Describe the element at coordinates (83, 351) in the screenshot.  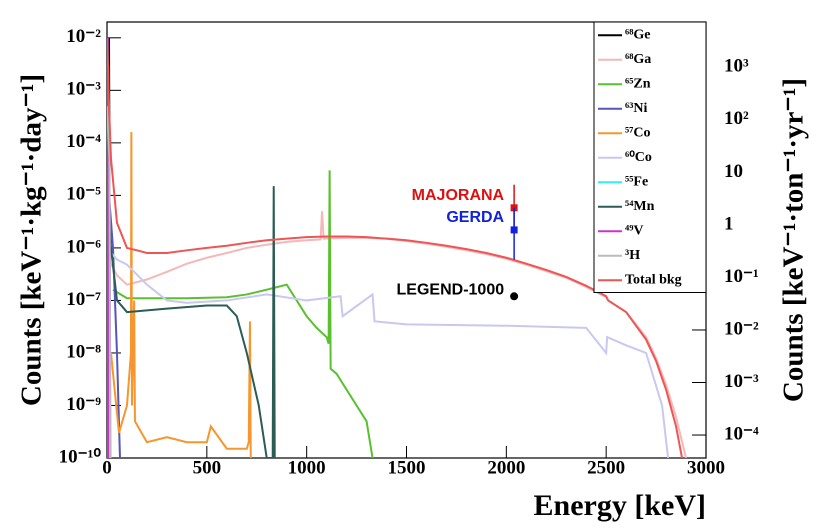
I see `y-tick-label: 10⁻⁸` at that location.